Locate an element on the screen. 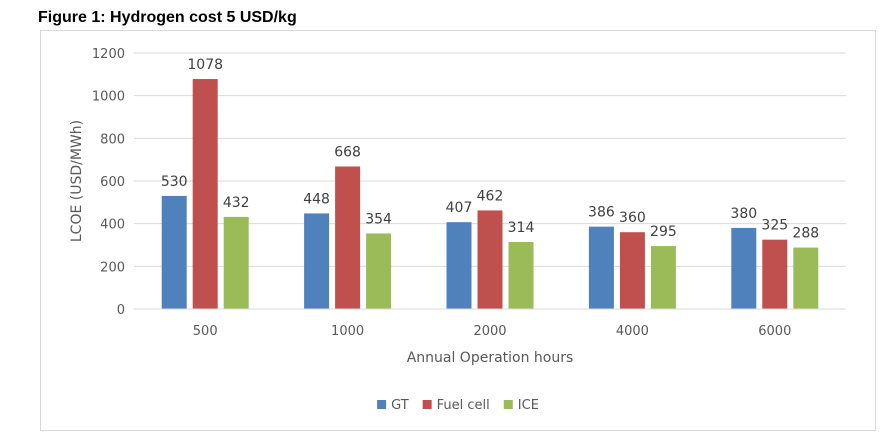 Image resolution: width=895 pixels, height=445 pixels. y-tick-label: 600 is located at coordinates (112, 182).